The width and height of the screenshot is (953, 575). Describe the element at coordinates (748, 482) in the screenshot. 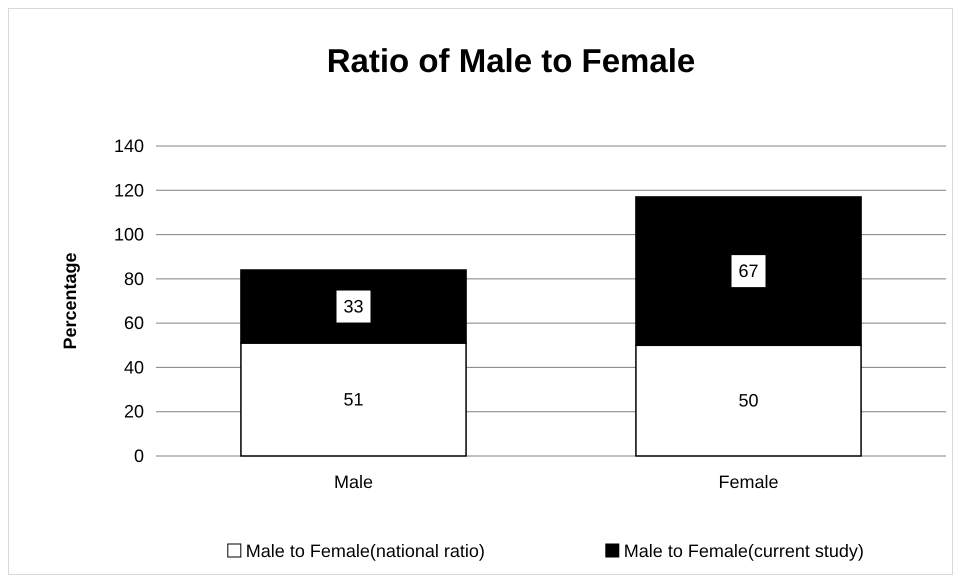

I see `x-tick-label: Female` at that location.